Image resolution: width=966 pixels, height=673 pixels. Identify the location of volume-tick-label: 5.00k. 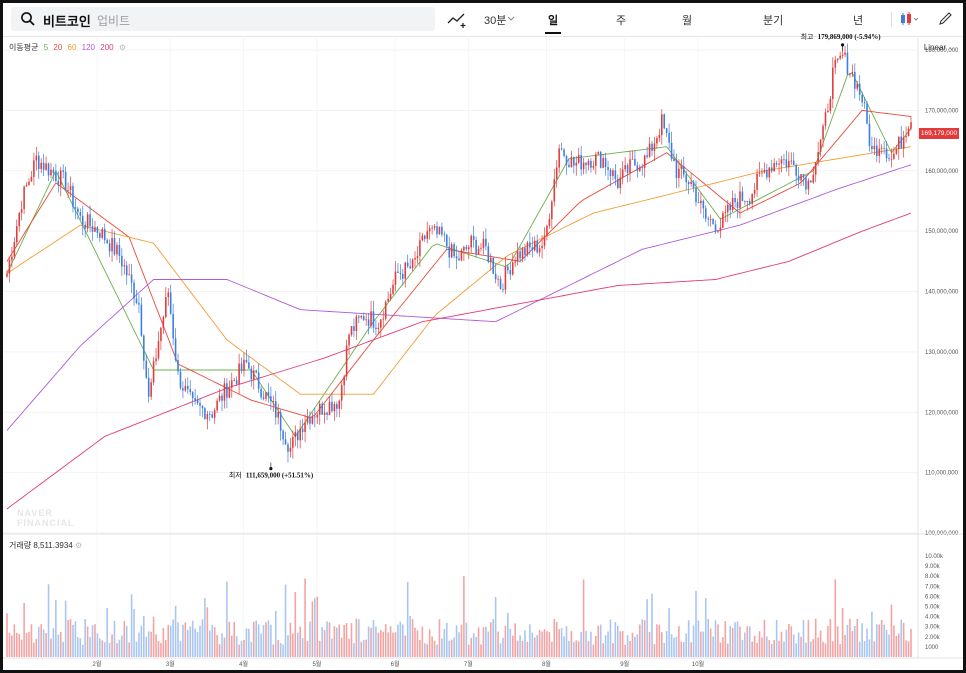
(933, 608).